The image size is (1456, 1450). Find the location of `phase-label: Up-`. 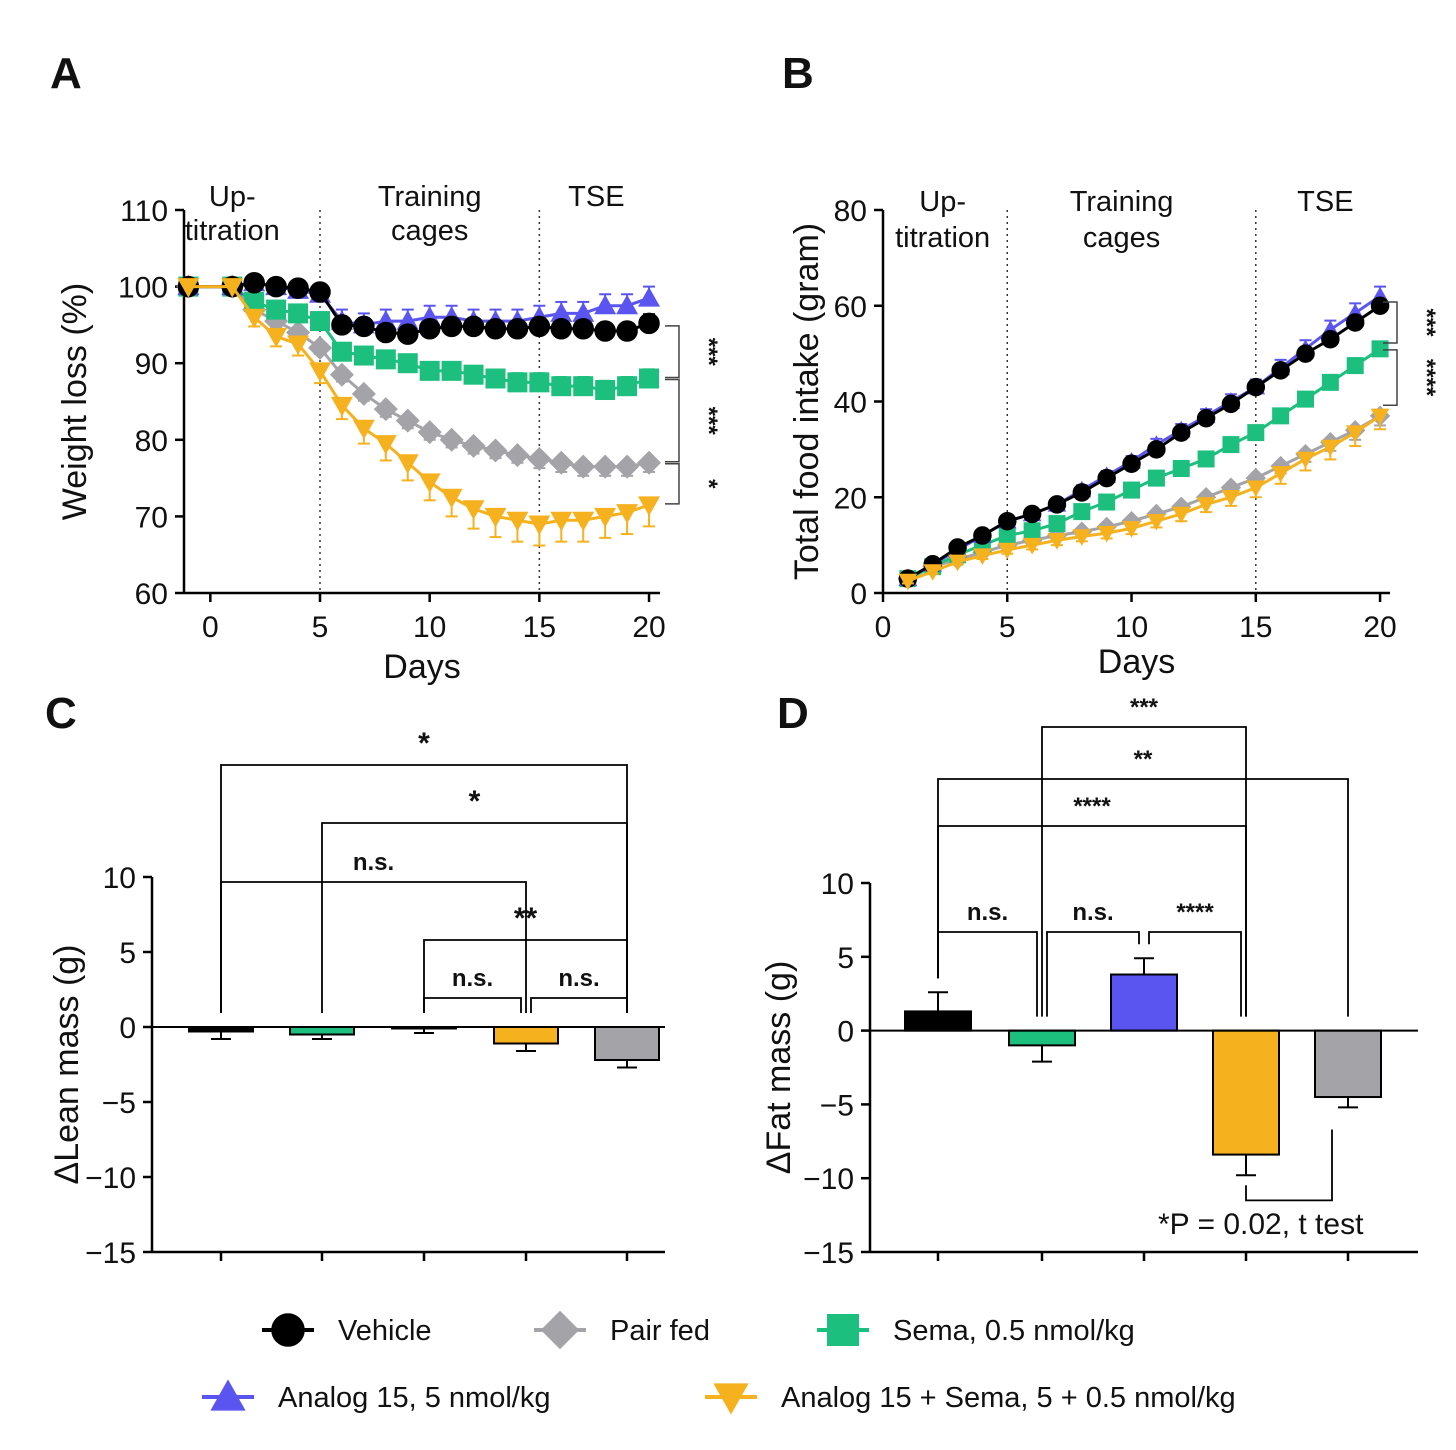

phase-label: Up- is located at coordinates (232, 197).